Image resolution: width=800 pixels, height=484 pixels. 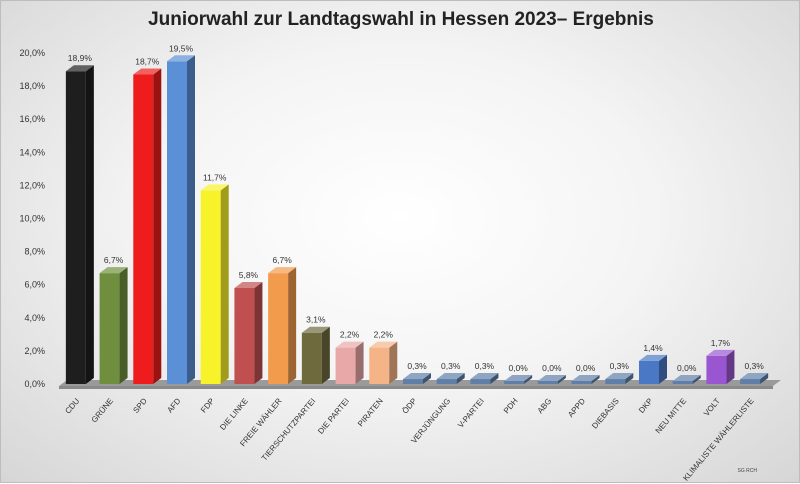 What do you see at coordinates (249, 275) in the screenshot?
I see `data-label: 5,8%` at bounding box center [249, 275].